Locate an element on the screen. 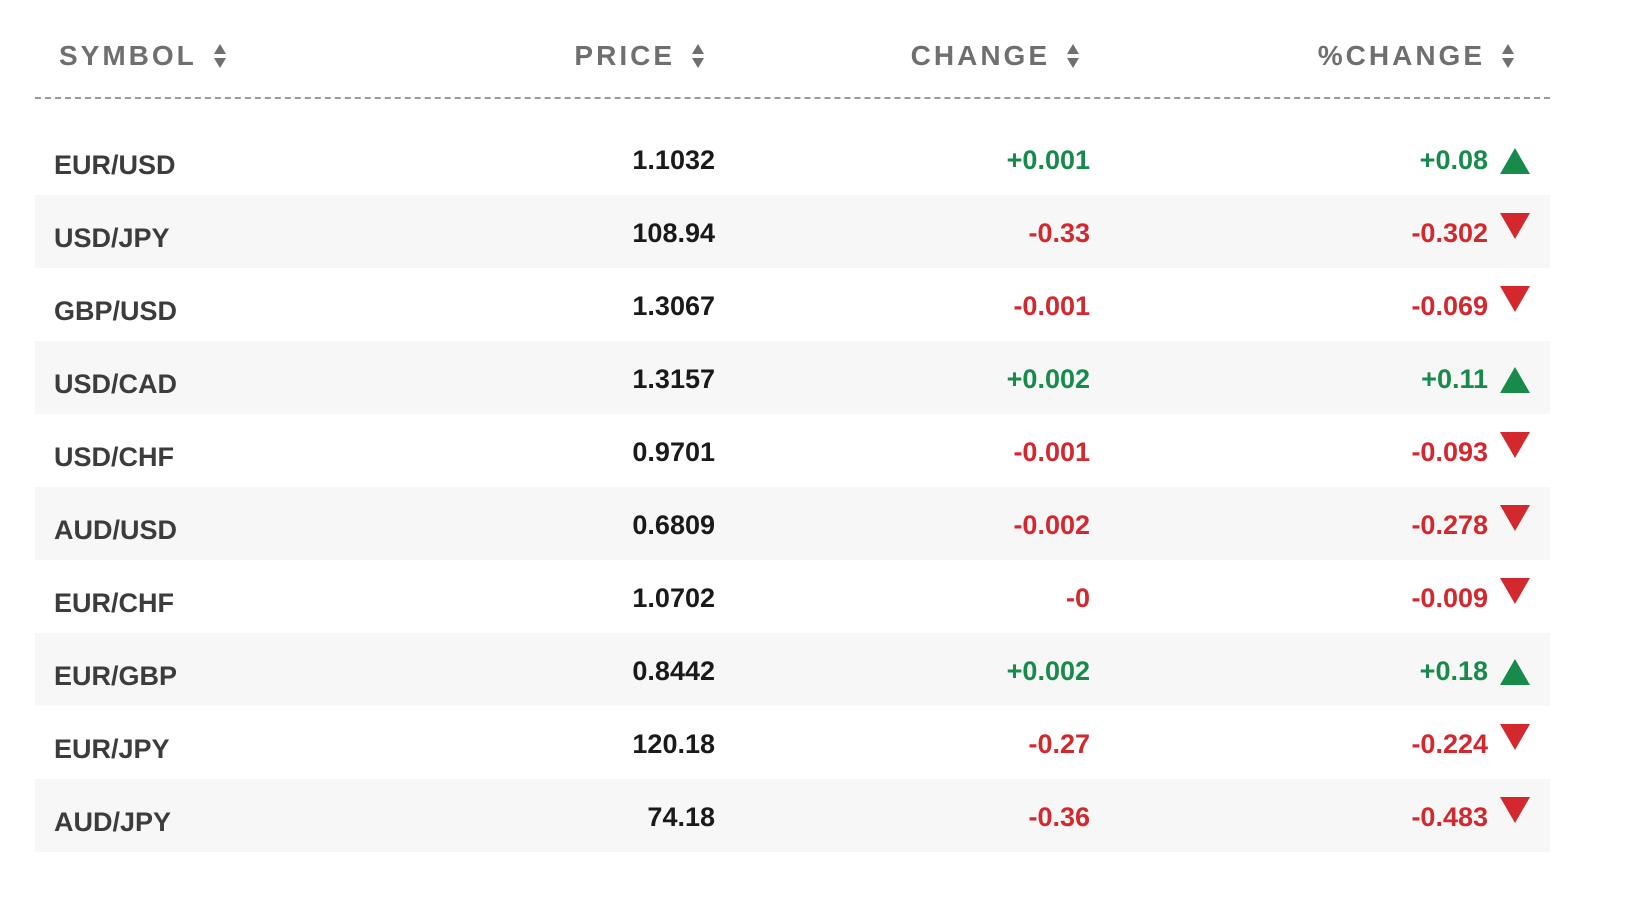 Image resolution: width=1630 pixels, height=918 pixels. sort-change-header: CHANGE is located at coordinates (995, 56).